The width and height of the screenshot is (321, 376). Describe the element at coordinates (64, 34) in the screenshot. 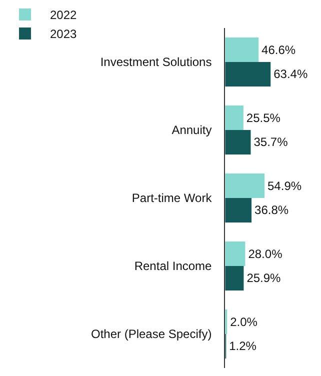

I see `legend-label: 2023` at that location.